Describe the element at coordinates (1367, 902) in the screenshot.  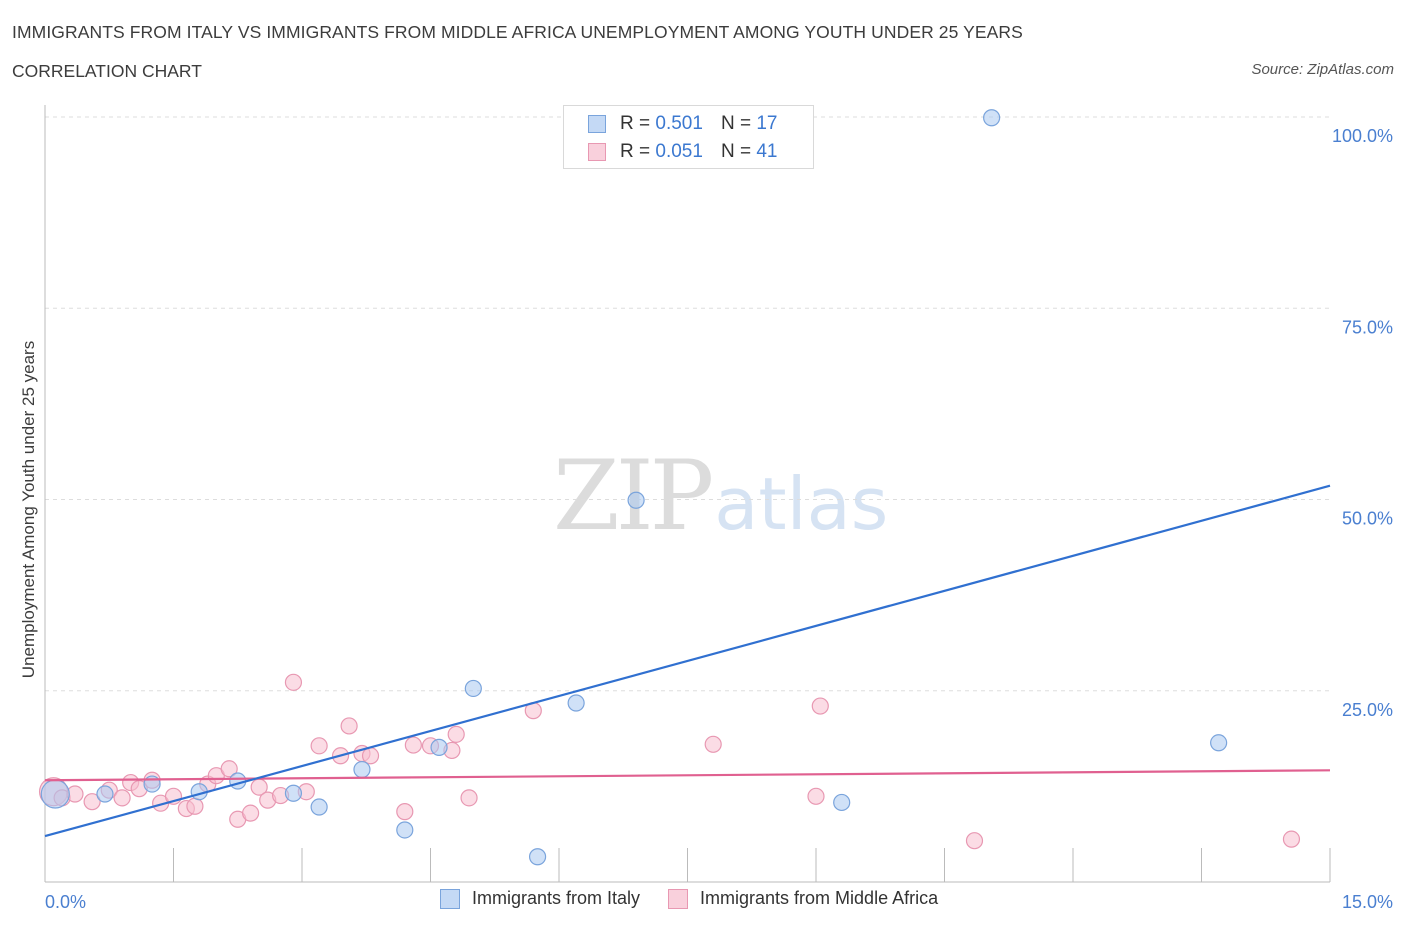
I see `x-tick-label-max: 15.0%` at that location.